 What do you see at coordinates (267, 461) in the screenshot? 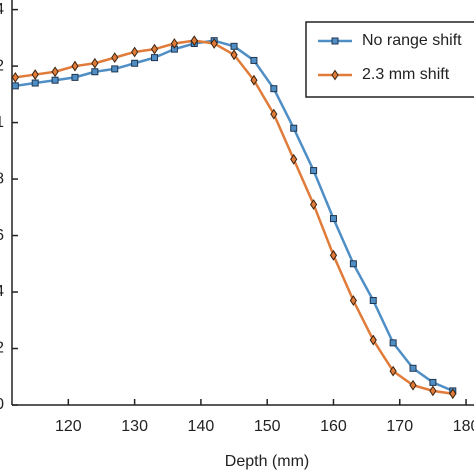
I see `x-axis-label: Depth (mm)` at bounding box center [267, 461].